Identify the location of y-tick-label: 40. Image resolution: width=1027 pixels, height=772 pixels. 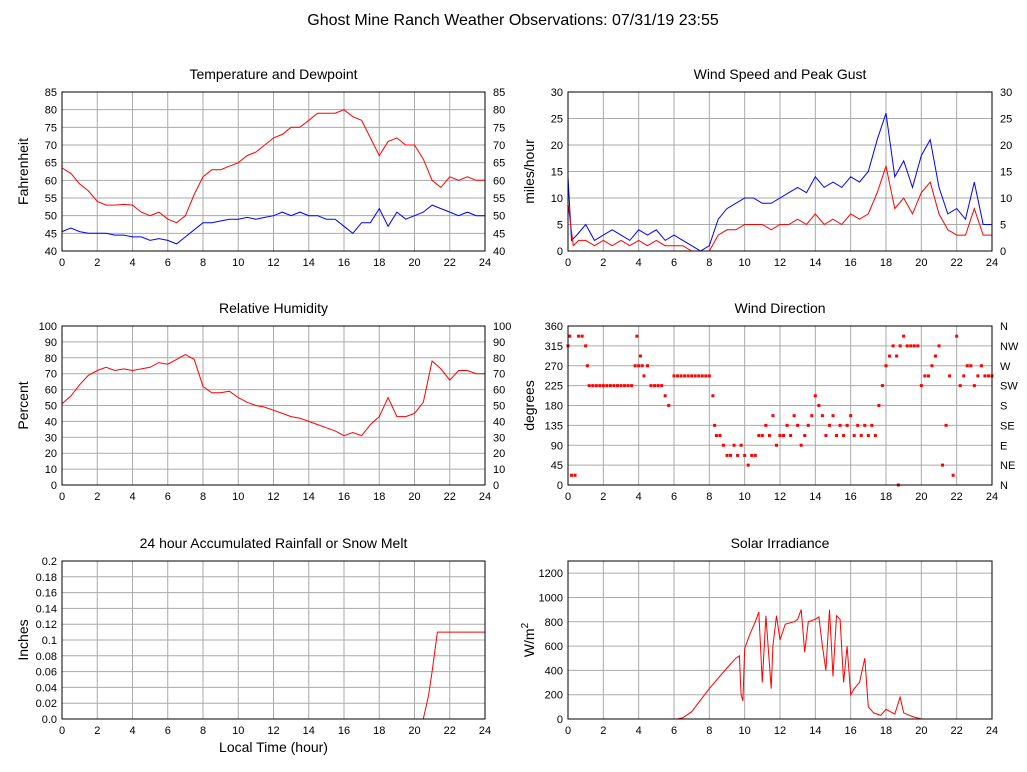
(51, 422).